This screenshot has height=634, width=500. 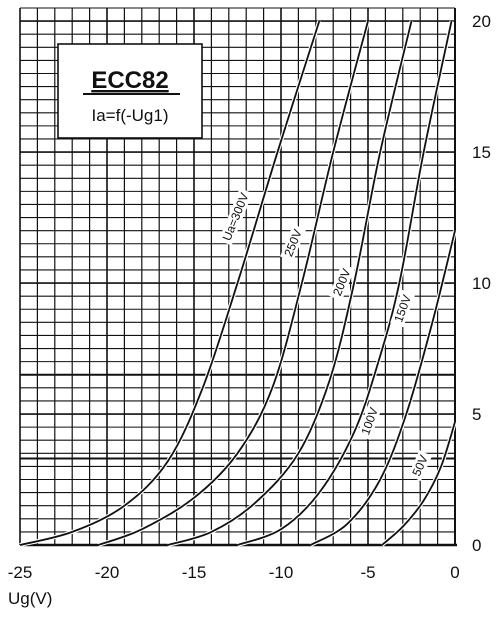 I want to click on x-tick-label: -20, so click(x=107, y=572).